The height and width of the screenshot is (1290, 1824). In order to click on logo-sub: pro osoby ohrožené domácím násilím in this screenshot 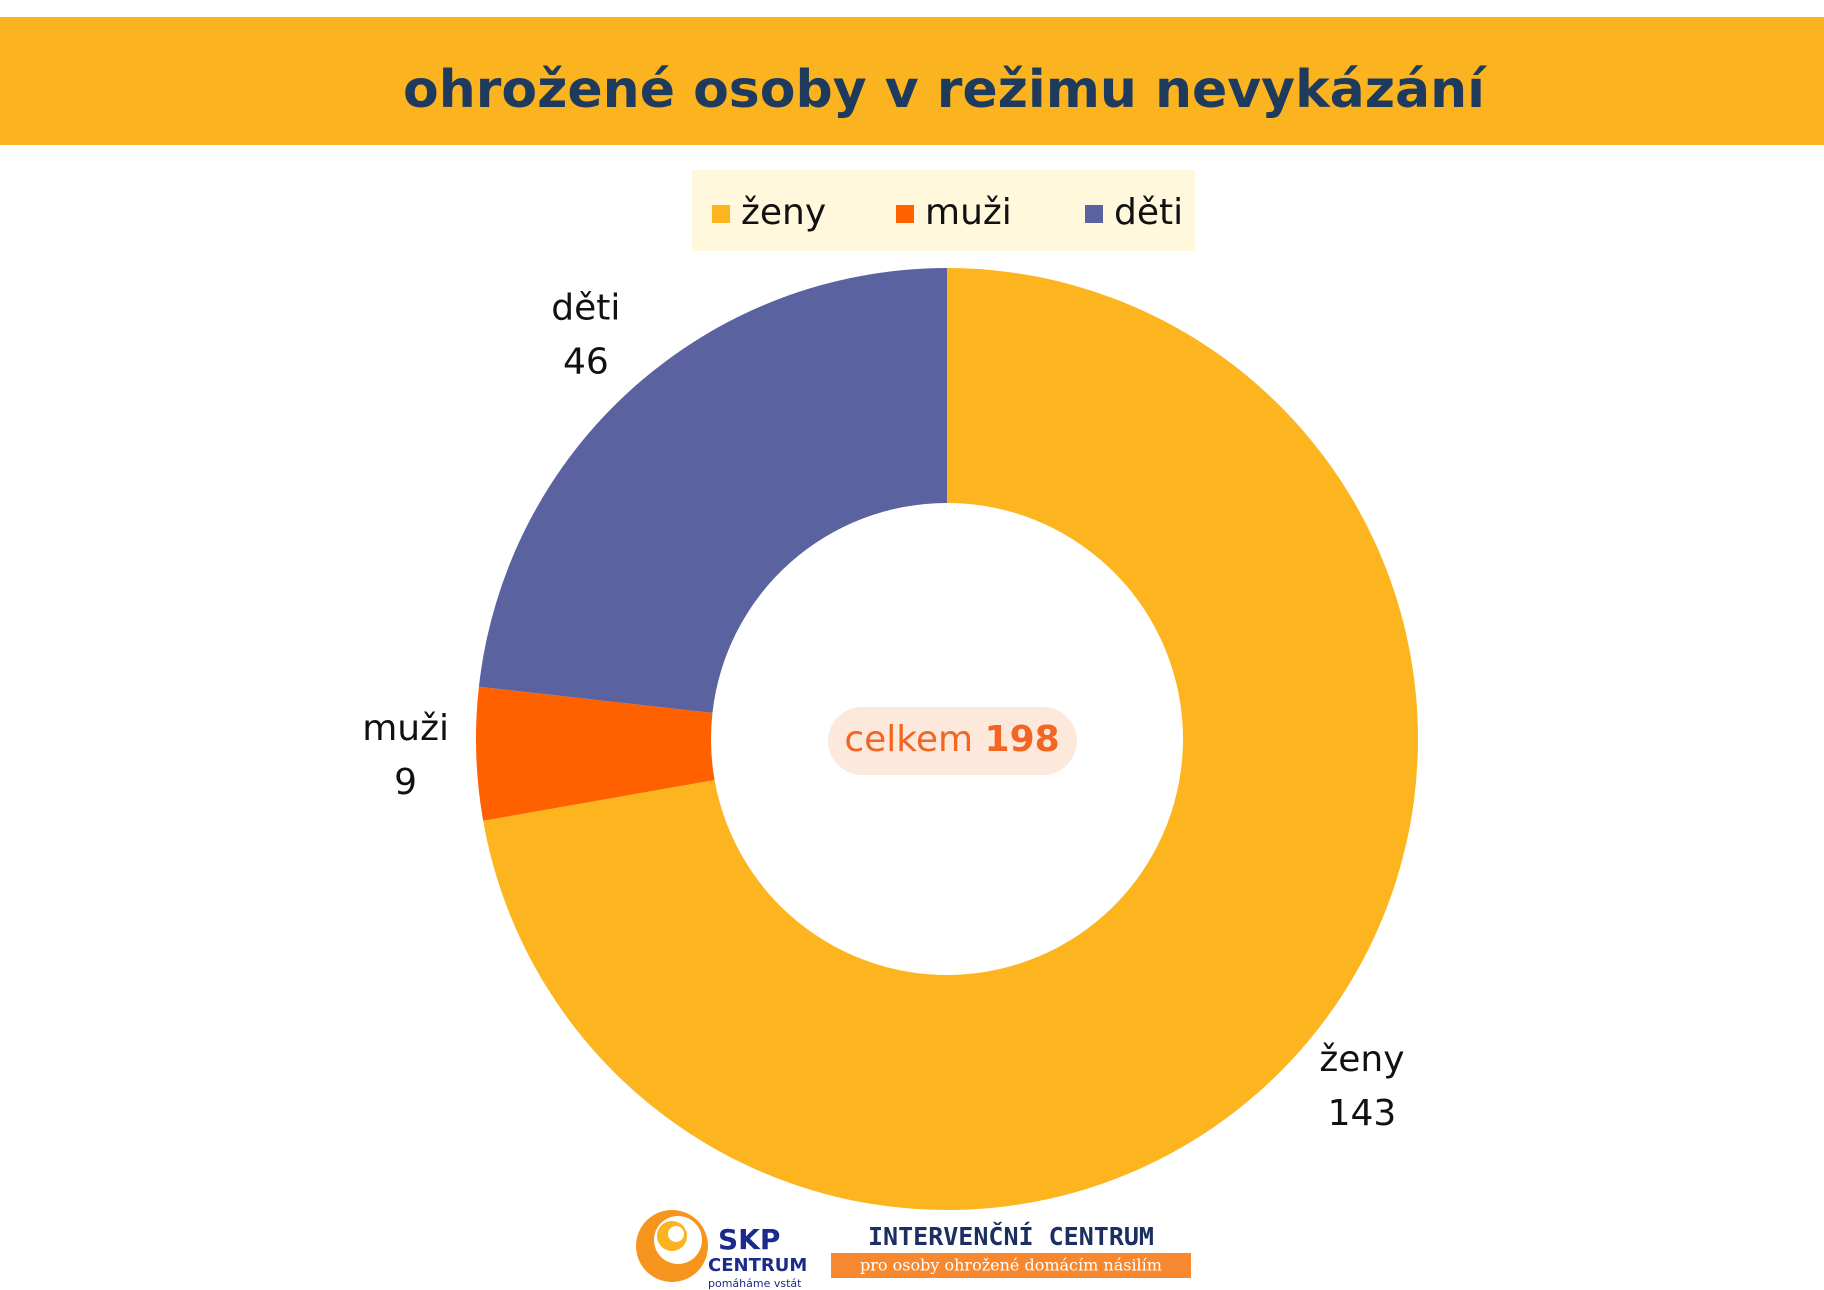, I will do `click(1011, 1265)`.